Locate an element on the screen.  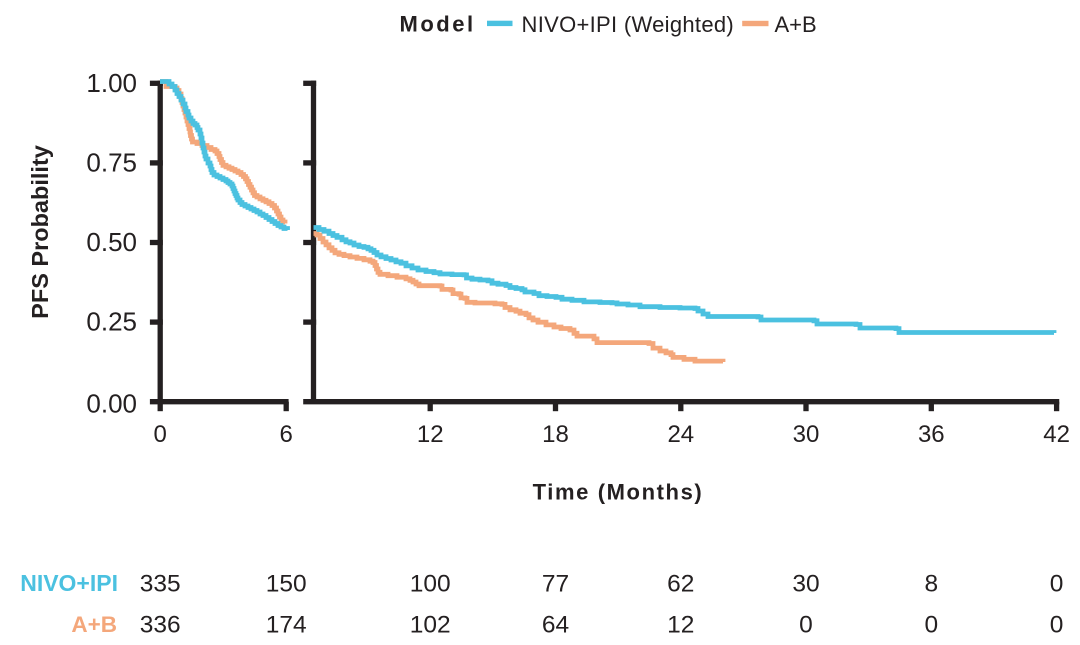
svg-text: NIVO+IPI (Weighted) is located at coordinates (628, 24).